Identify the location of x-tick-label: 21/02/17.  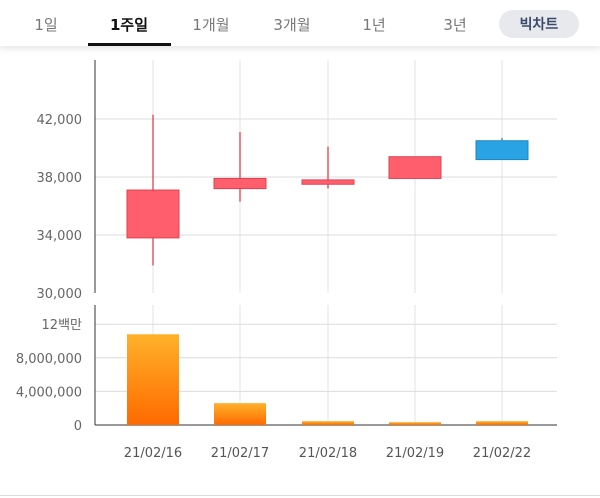
(240, 453).